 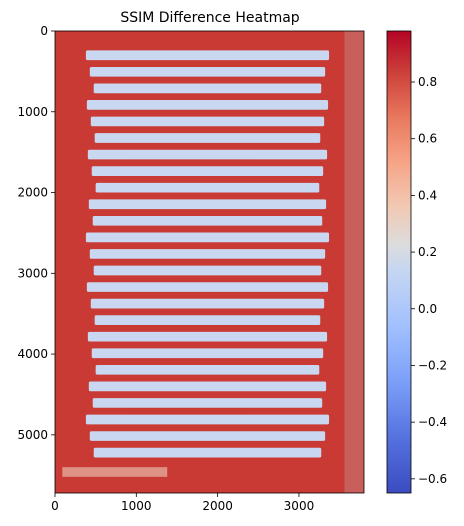 What do you see at coordinates (354, 262) in the screenshot?
I see `page-edge-region` at bounding box center [354, 262].